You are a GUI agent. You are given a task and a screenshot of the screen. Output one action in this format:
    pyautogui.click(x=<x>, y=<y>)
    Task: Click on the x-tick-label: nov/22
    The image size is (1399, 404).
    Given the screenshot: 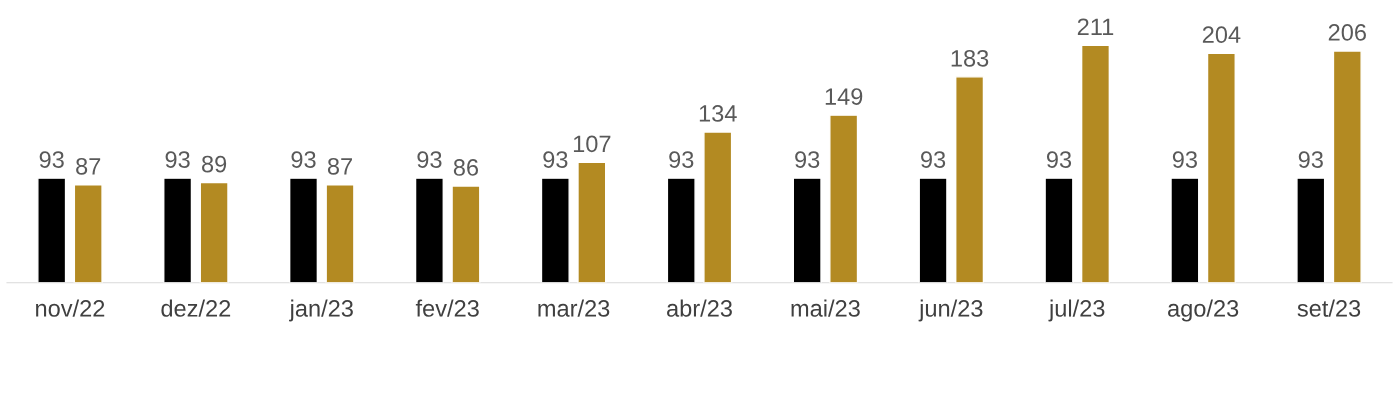 What is the action you would take?
    pyautogui.click(x=70, y=308)
    